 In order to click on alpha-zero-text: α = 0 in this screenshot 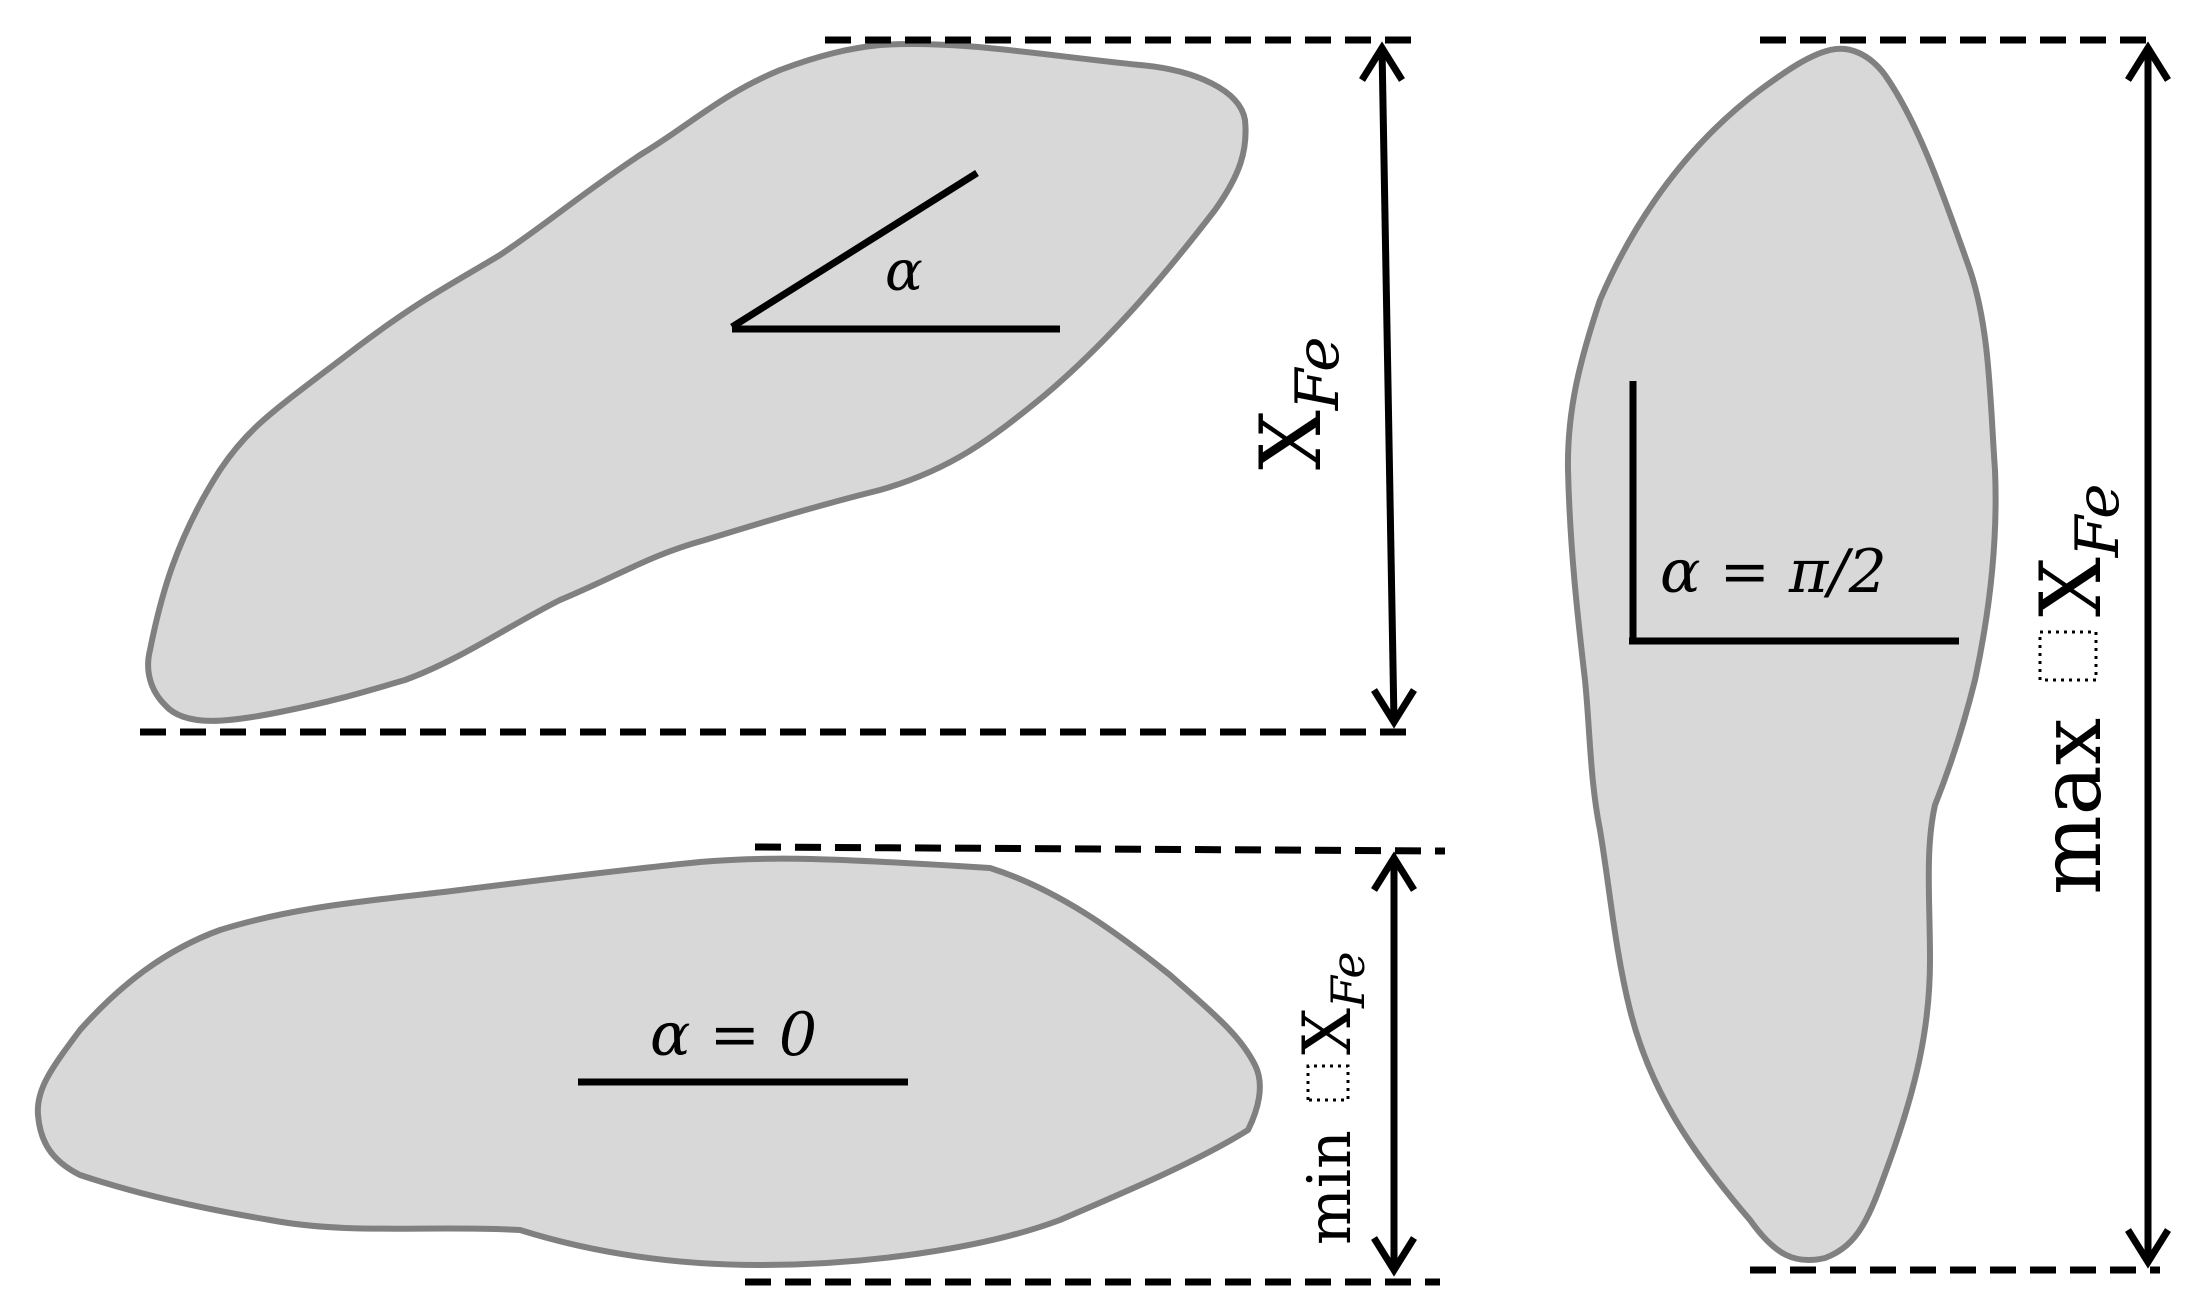, I will do `click(733, 1035)`.